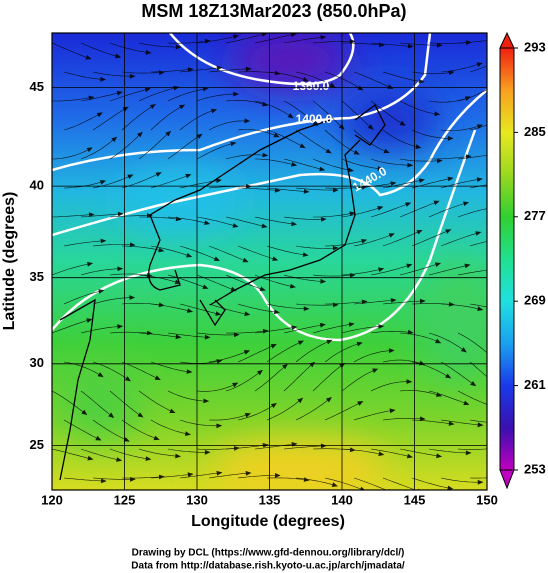 The height and width of the screenshot is (573, 548). I want to click on x-tick-label: 150, so click(487, 499).